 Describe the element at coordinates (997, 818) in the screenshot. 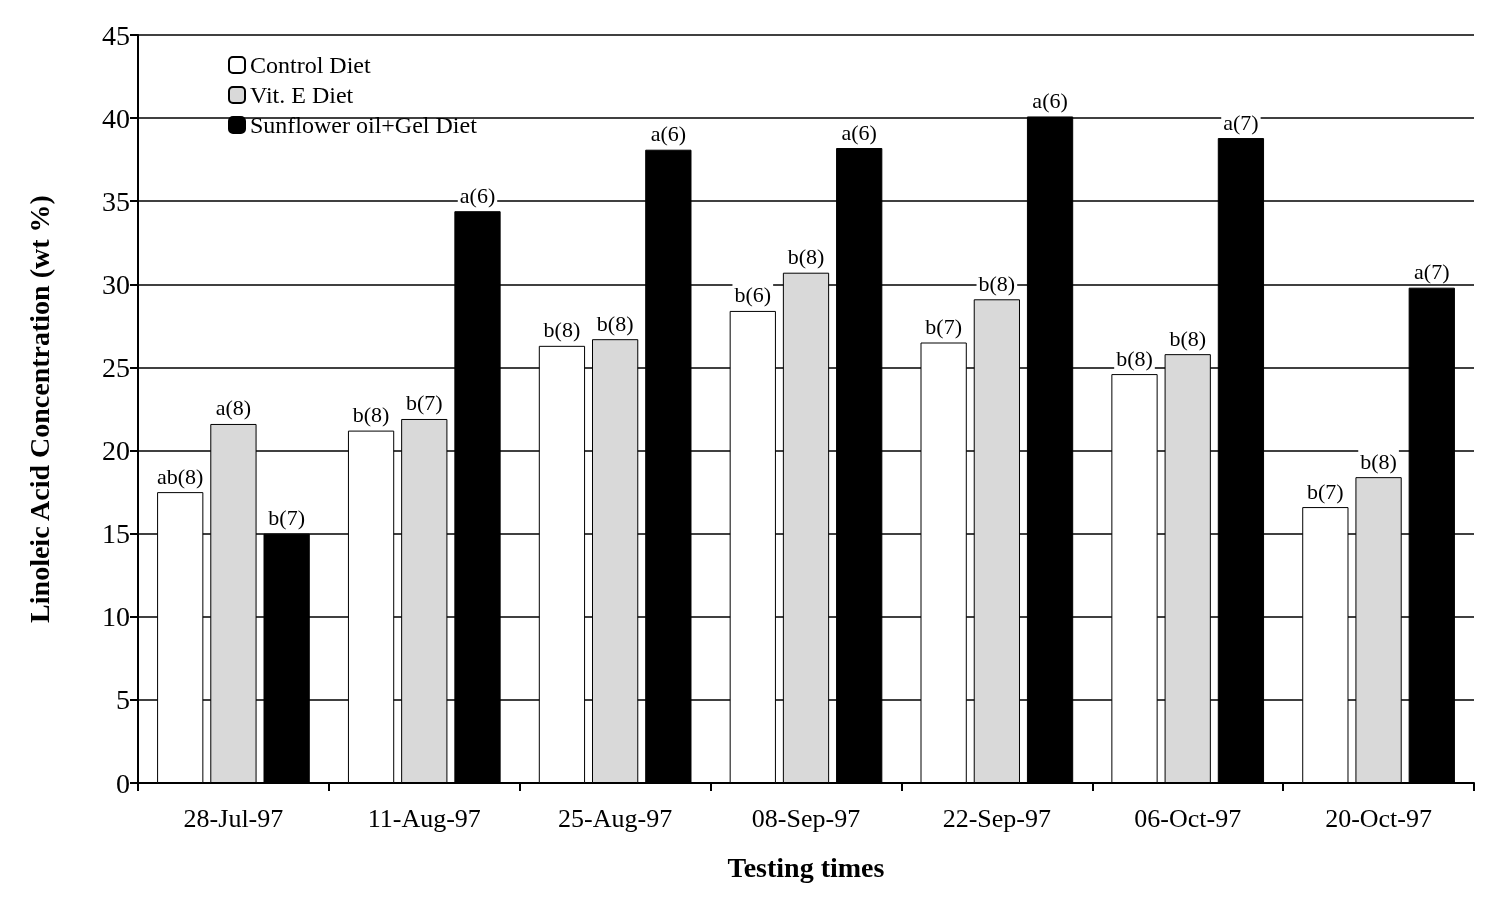

I see `x-tick-label: 22-Sep-97` at that location.